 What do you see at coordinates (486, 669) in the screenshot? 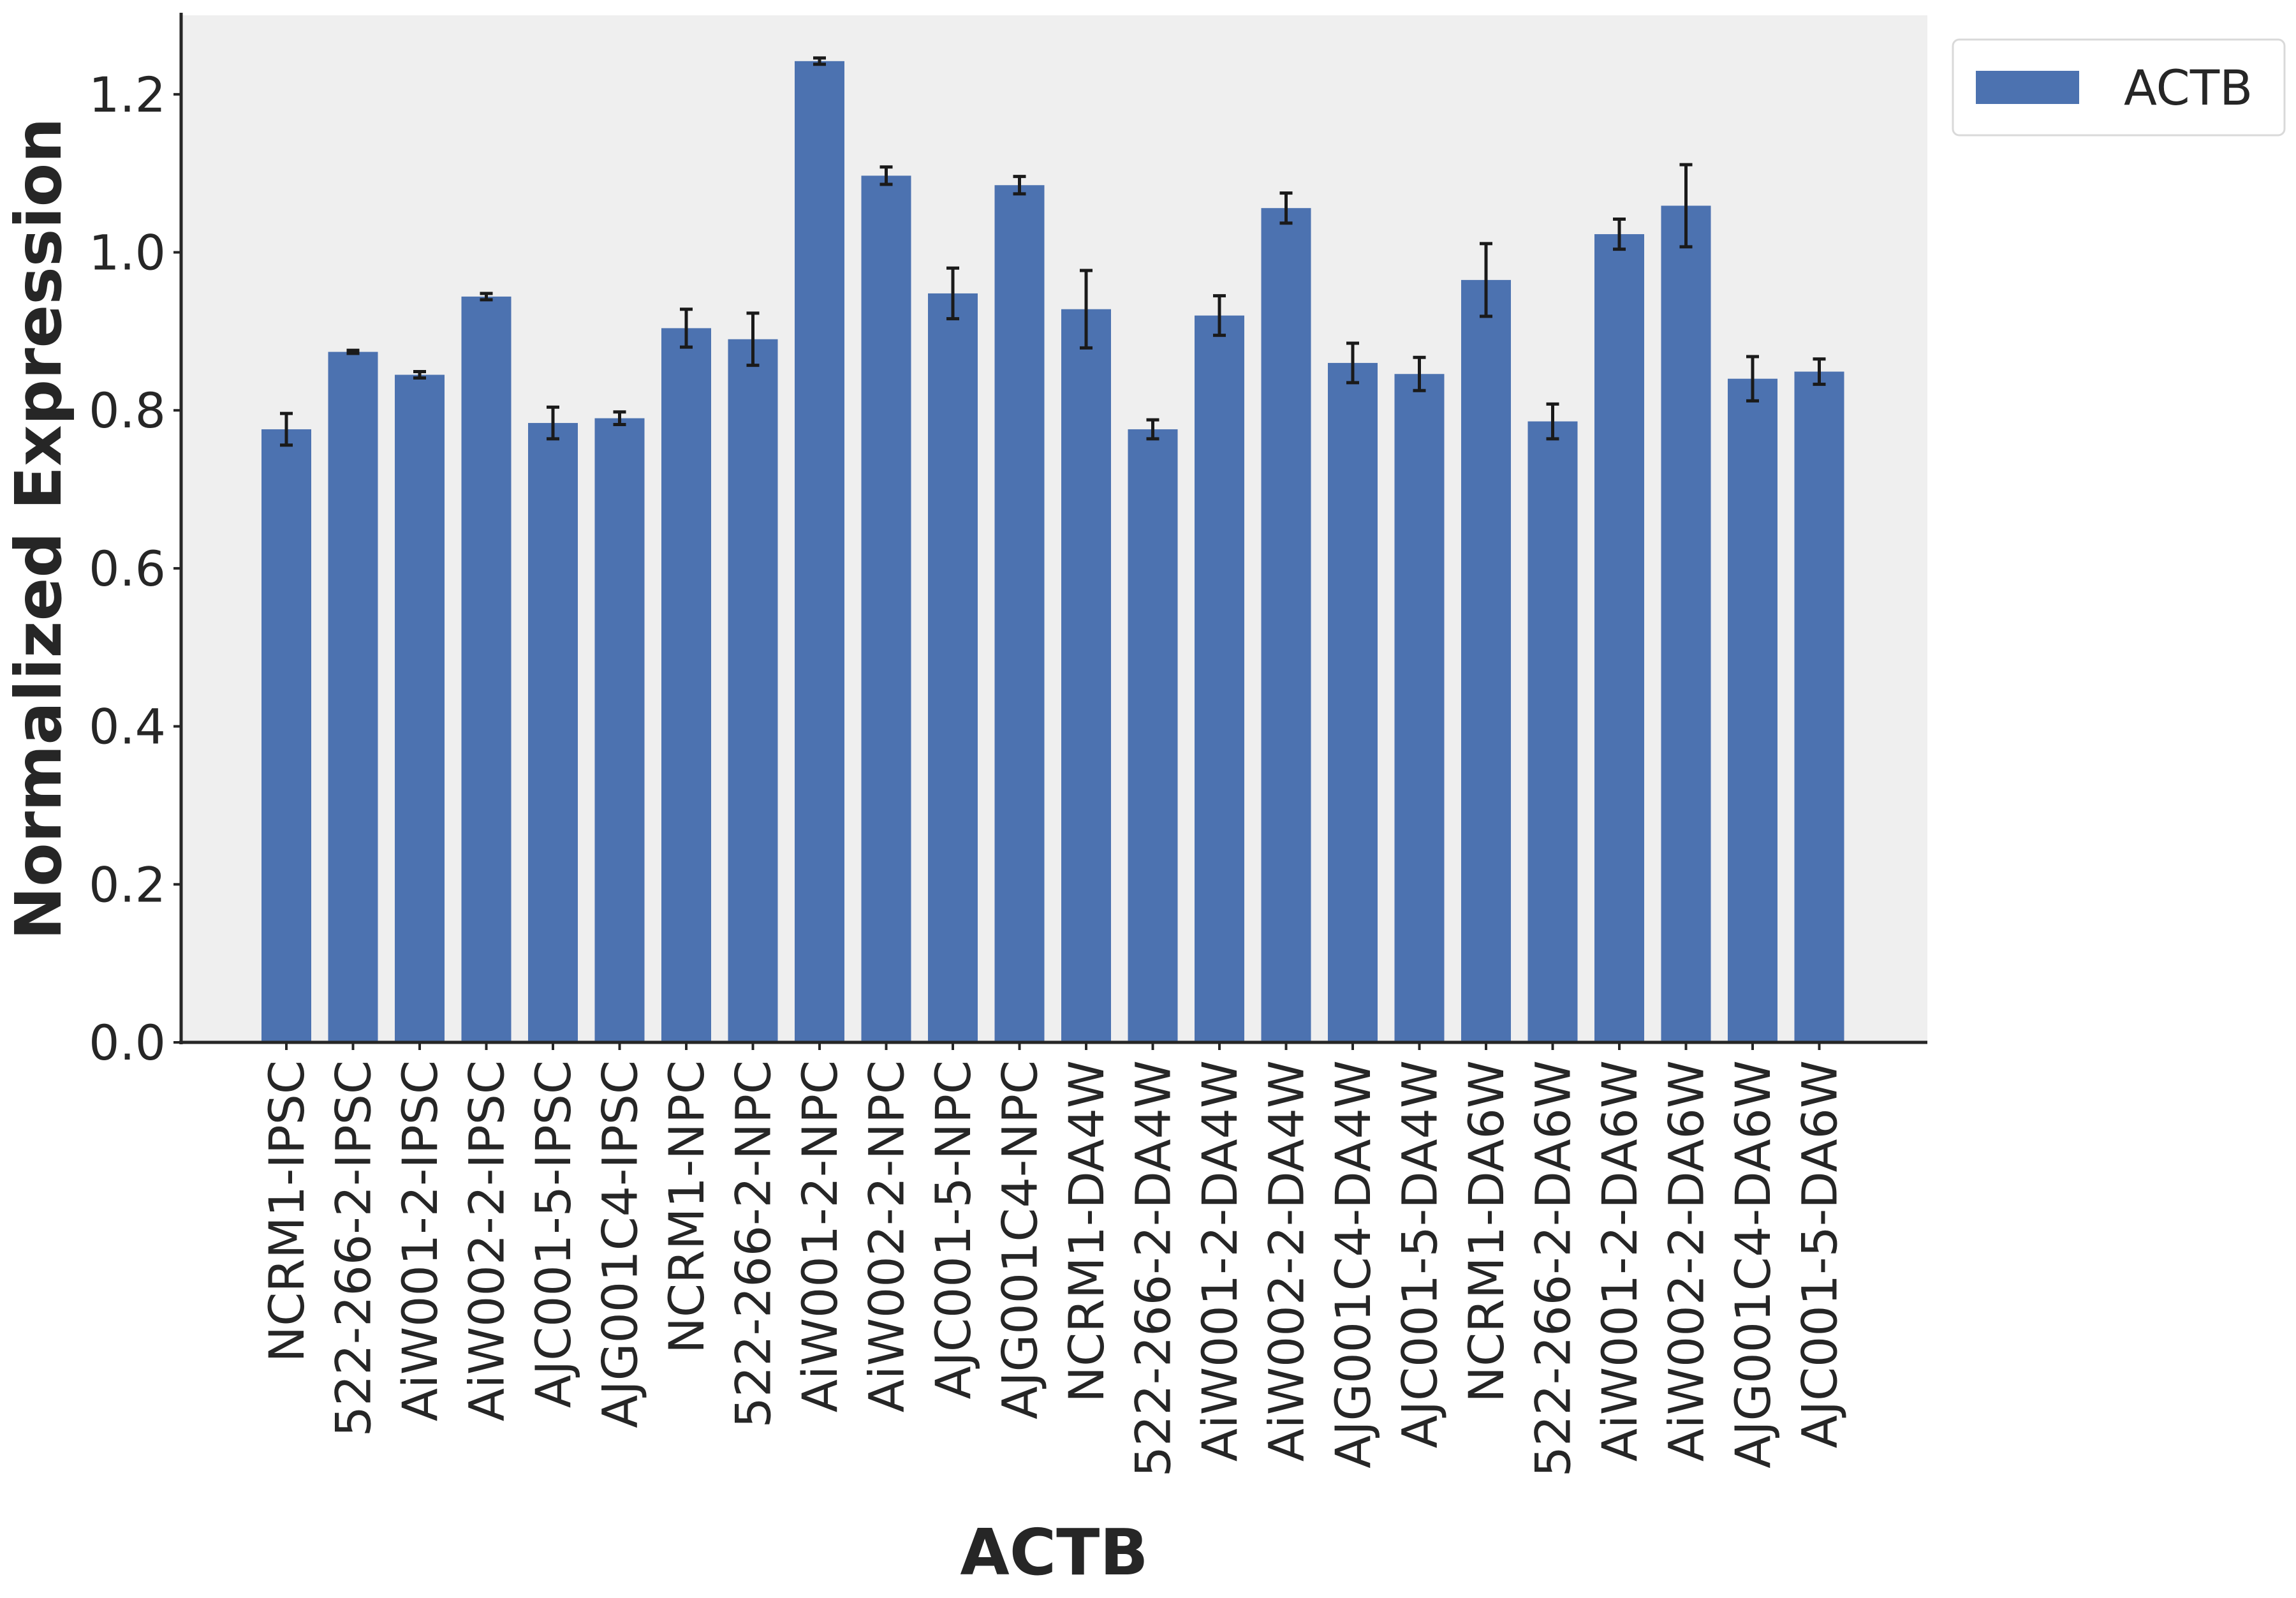
I see `bar-AiW002-2-IPSC` at bounding box center [486, 669].